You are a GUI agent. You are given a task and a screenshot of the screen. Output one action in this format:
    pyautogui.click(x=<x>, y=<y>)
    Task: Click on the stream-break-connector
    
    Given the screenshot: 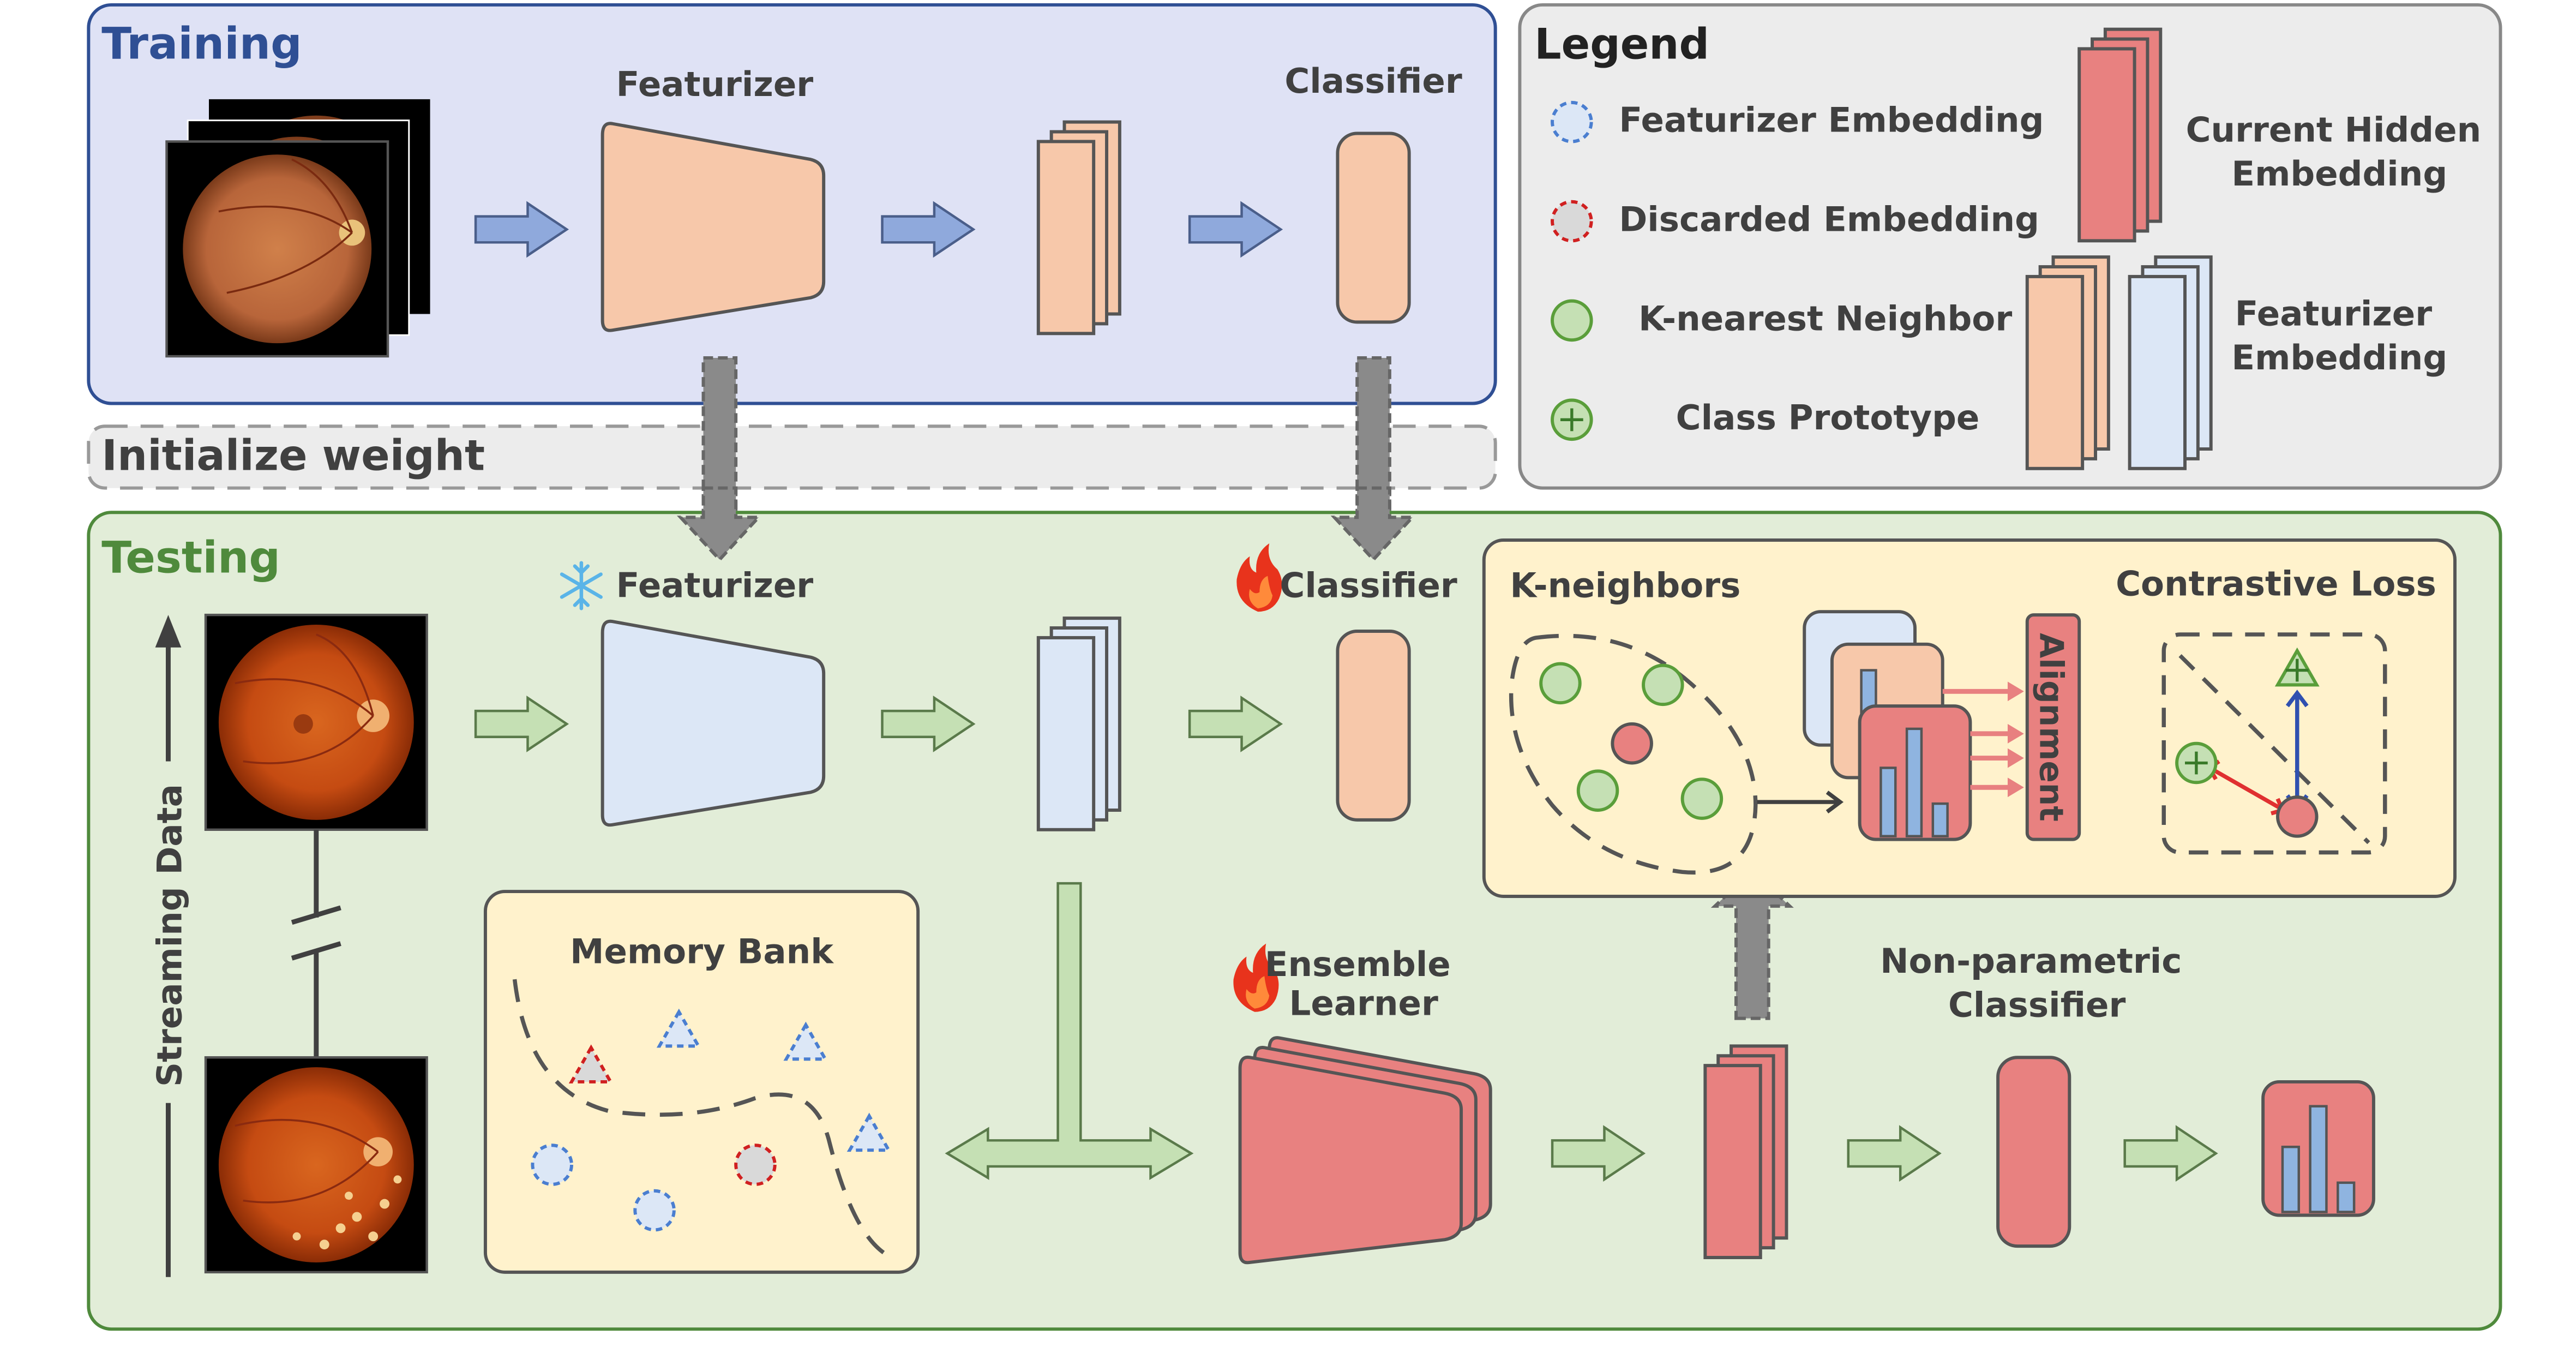 What is the action you would take?
    pyautogui.click(x=316, y=943)
    